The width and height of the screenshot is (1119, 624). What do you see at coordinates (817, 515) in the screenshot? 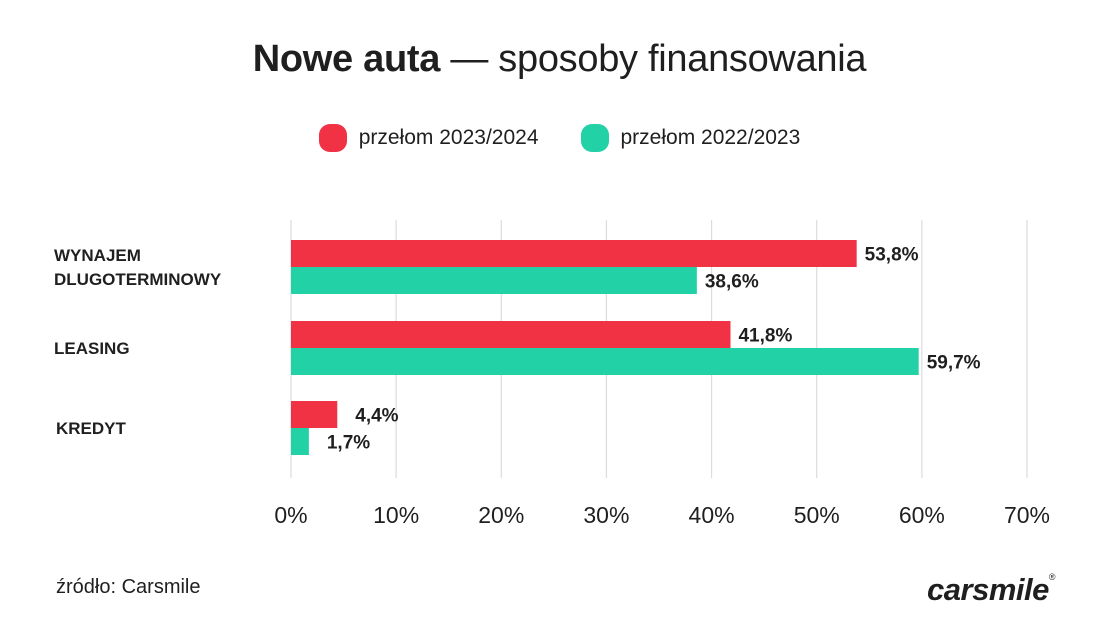
I see `x-tick-label: 50%` at bounding box center [817, 515].